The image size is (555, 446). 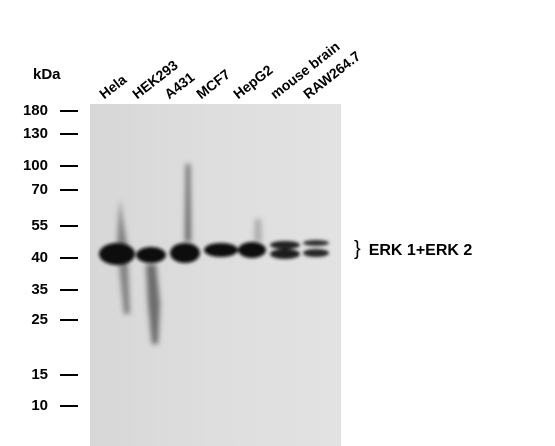 I want to click on band-annotation: } ERK 1+ERK 2, so click(x=413, y=249).